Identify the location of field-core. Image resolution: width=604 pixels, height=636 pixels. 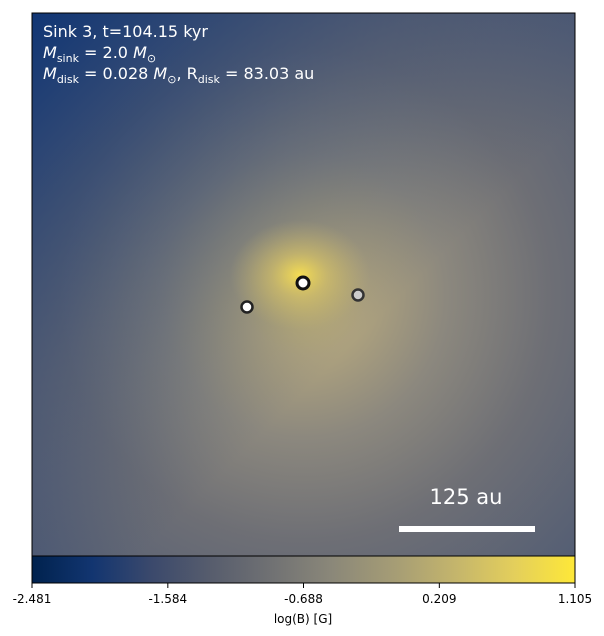
(300, 275).